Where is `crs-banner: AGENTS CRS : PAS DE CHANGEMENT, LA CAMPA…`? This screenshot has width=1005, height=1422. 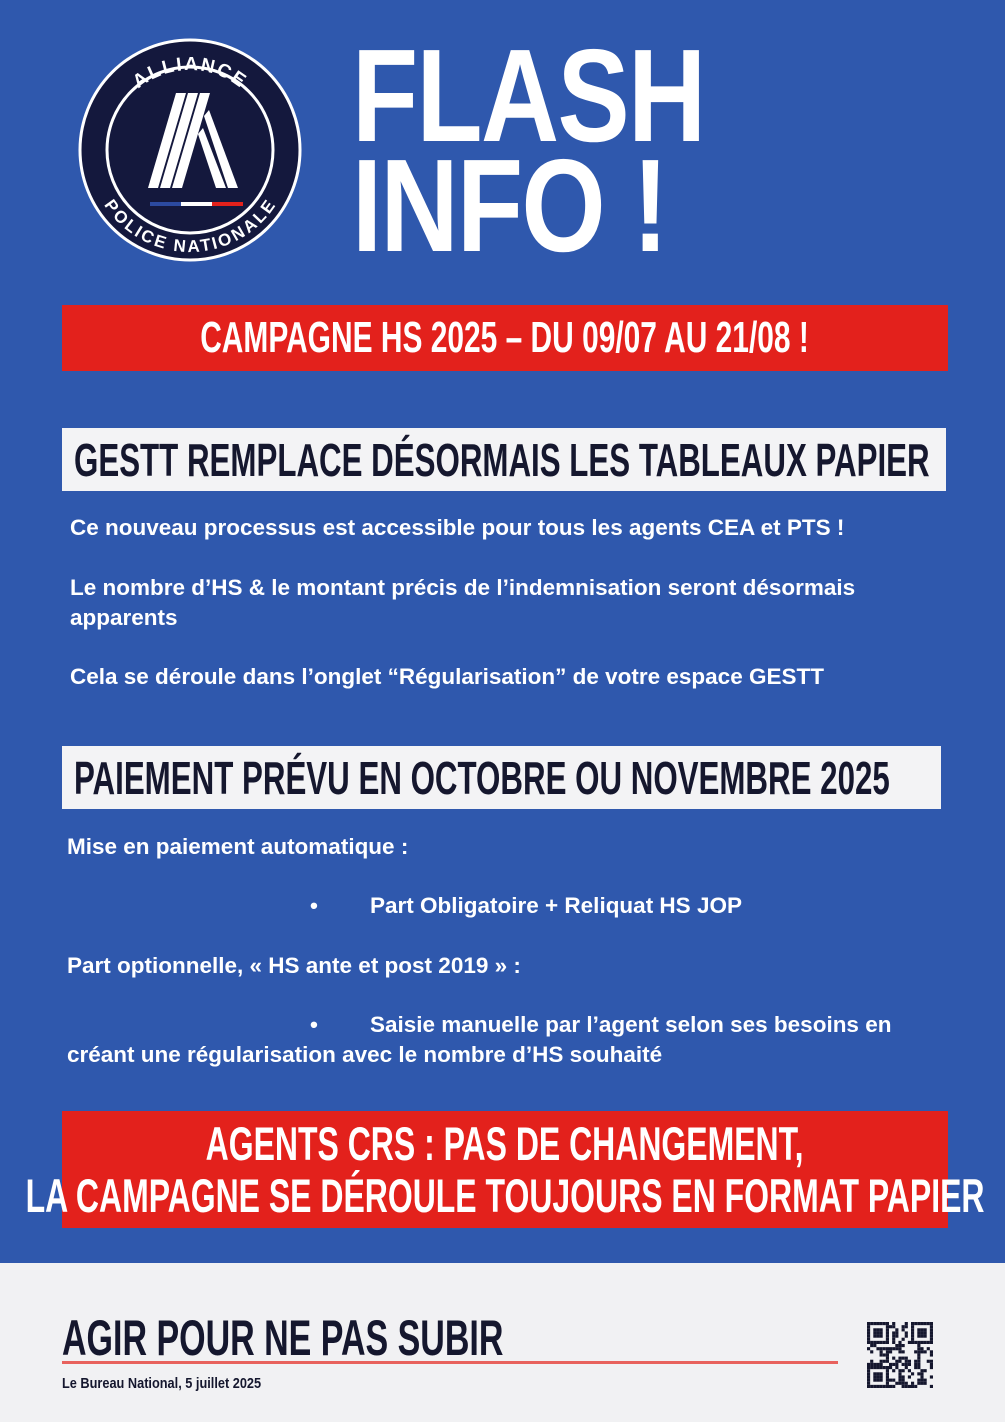 crs-banner: AGENTS CRS : PAS DE CHANGEMENT, LA CAMPA… is located at coordinates (505, 1169).